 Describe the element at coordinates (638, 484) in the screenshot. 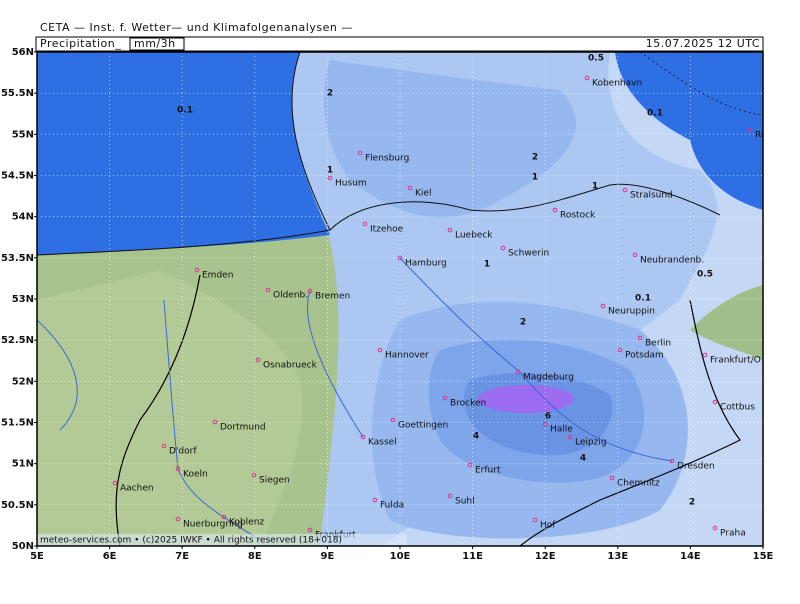

I see `city-label: Chemnitz` at that location.